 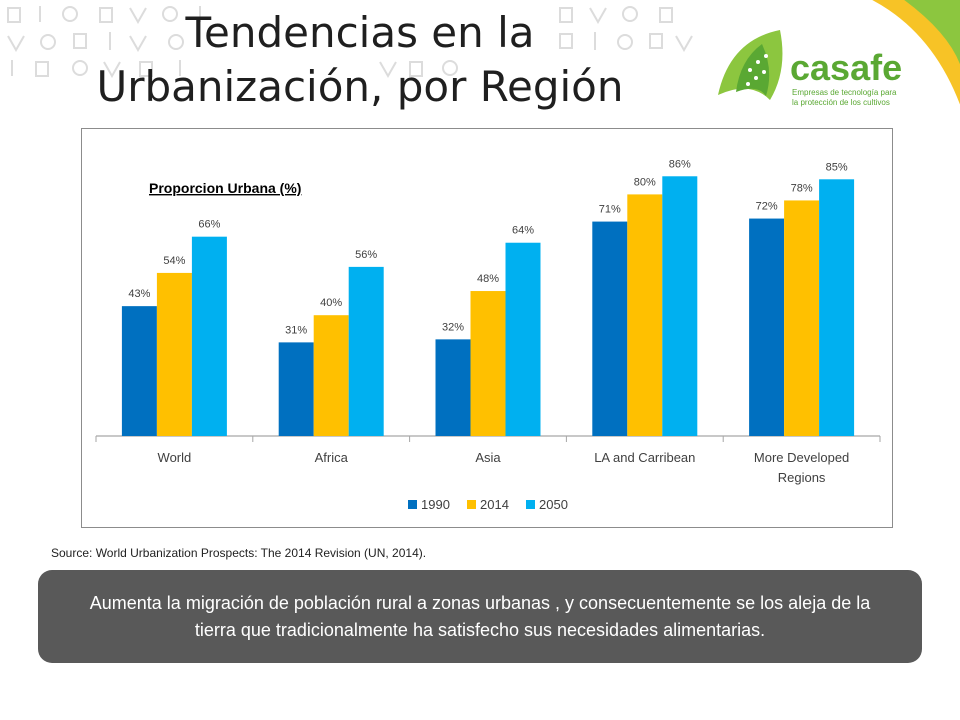 I want to click on legend-label: 2050, so click(x=553, y=504).